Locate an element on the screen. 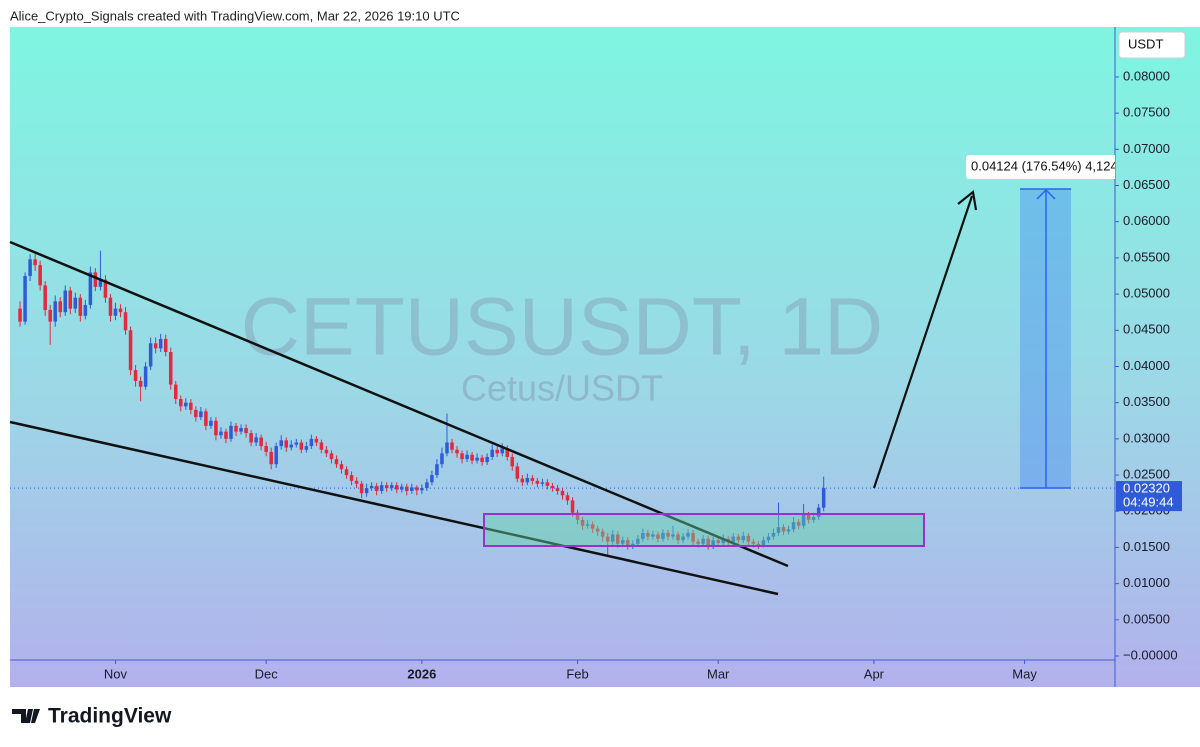 Image resolution: width=1200 pixels, height=747 pixels. time-axis: Nov Dec 2026 Feb Mar Apr May is located at coordinates (570, 670).